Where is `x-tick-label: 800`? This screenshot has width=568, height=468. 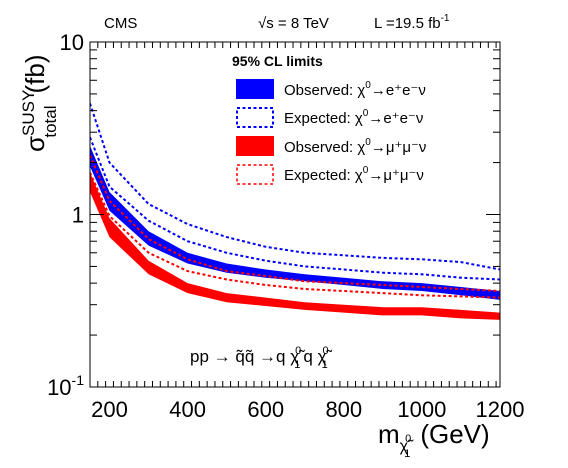 x-tick-label: 800 is located at coordinates (343, 409).